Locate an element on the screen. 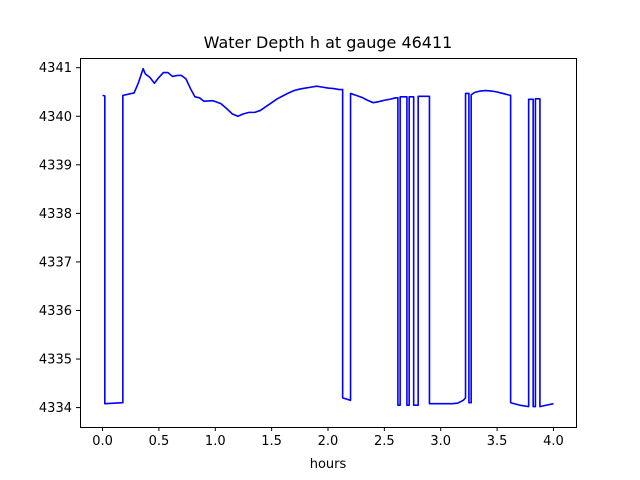 The height and width of the screenshot is (480, 640). y-tick-label: 4337 is located at coordinates (55, 262).